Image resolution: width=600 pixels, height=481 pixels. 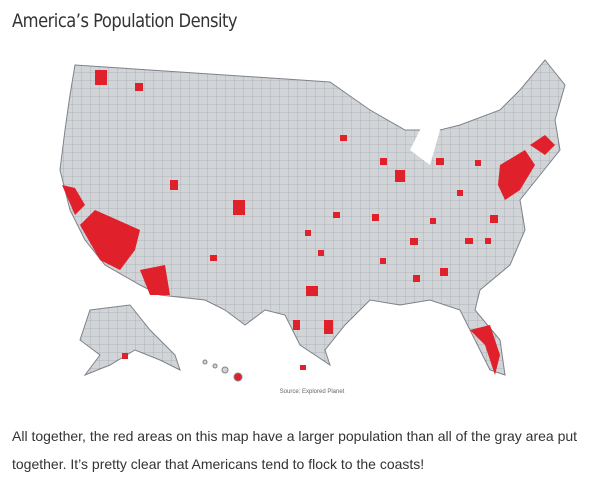 I want to click on map-source: Source: Explored Planet, so click(x=312, y=392).